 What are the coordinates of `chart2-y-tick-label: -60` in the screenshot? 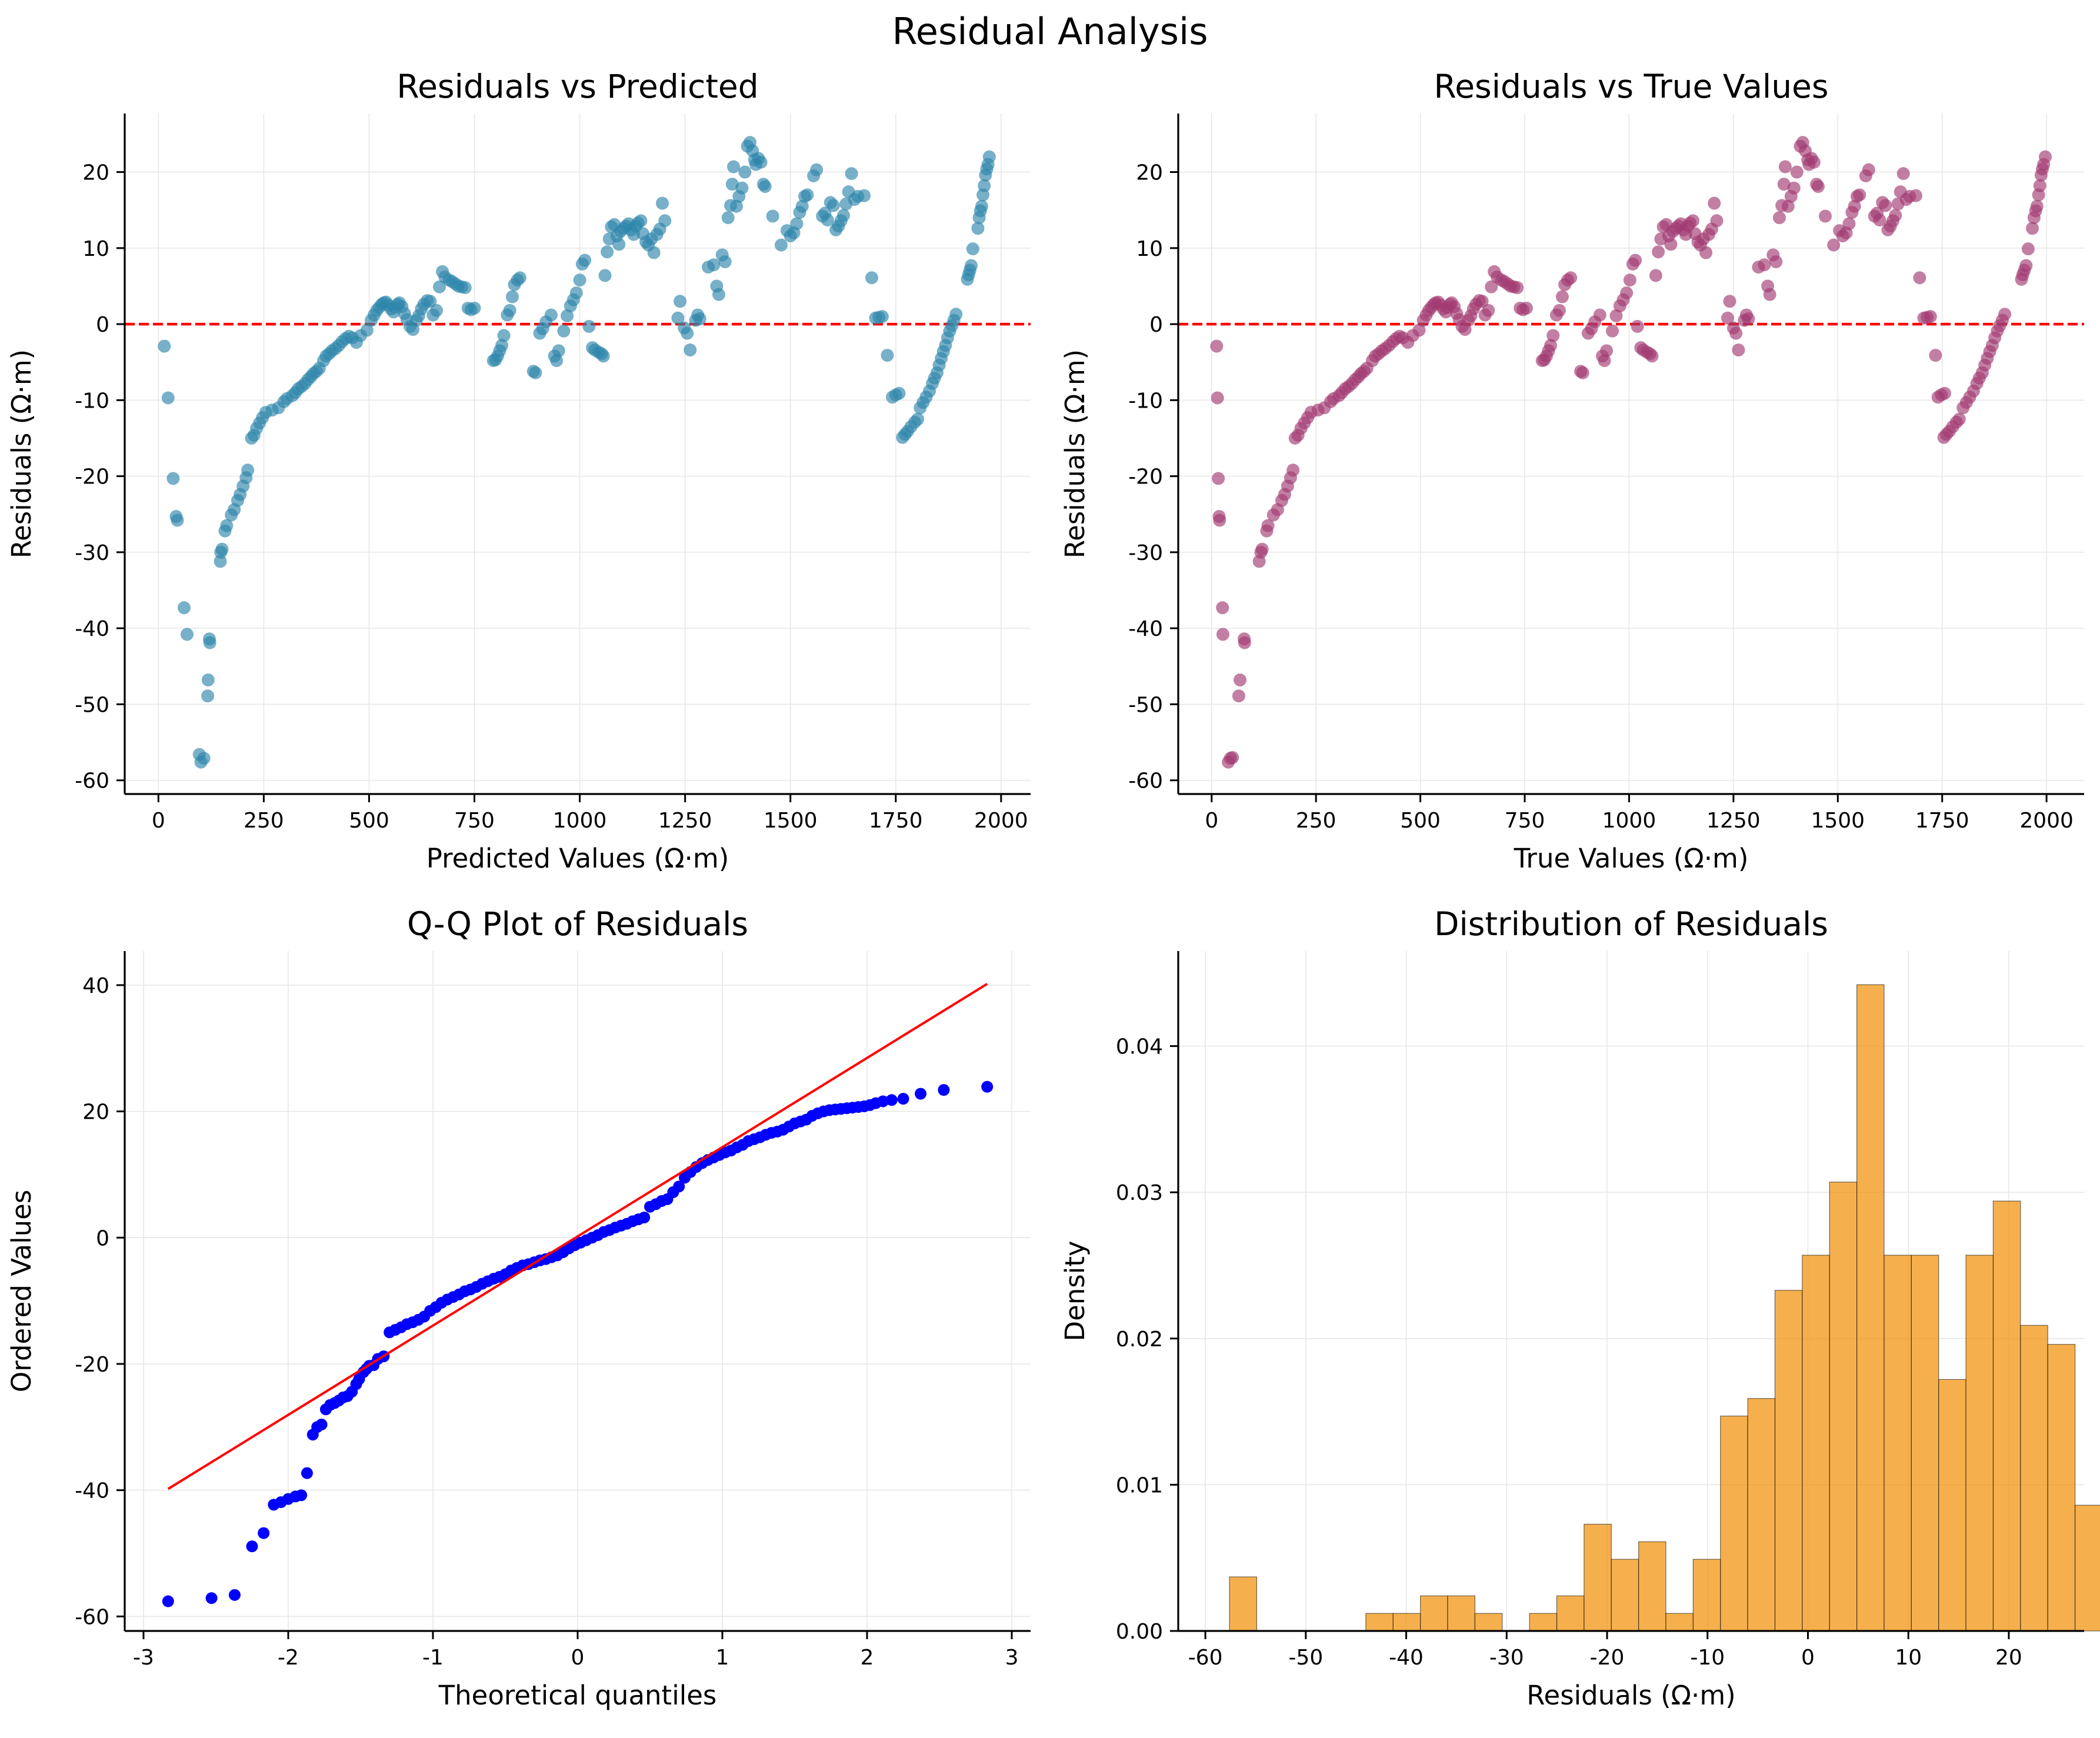 It's located at (1145, 781).